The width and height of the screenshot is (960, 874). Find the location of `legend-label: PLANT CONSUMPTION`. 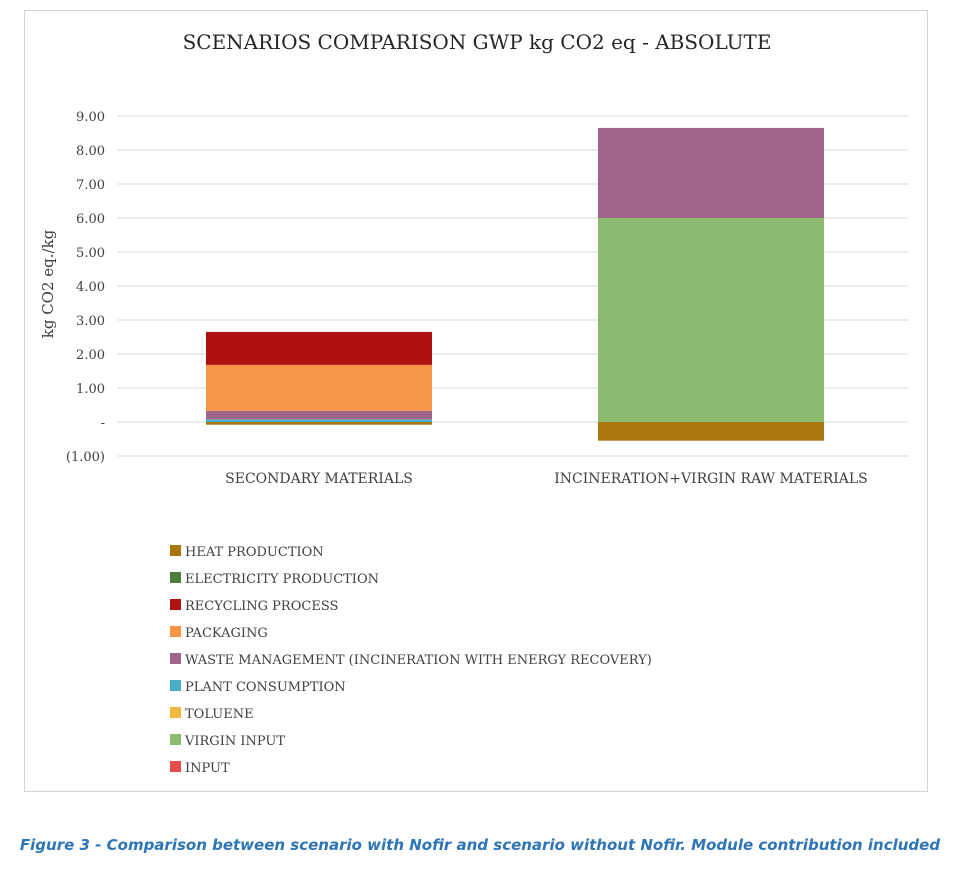

legend-label: PLANT CONSUMPTION is located at coordinates (265, 687).